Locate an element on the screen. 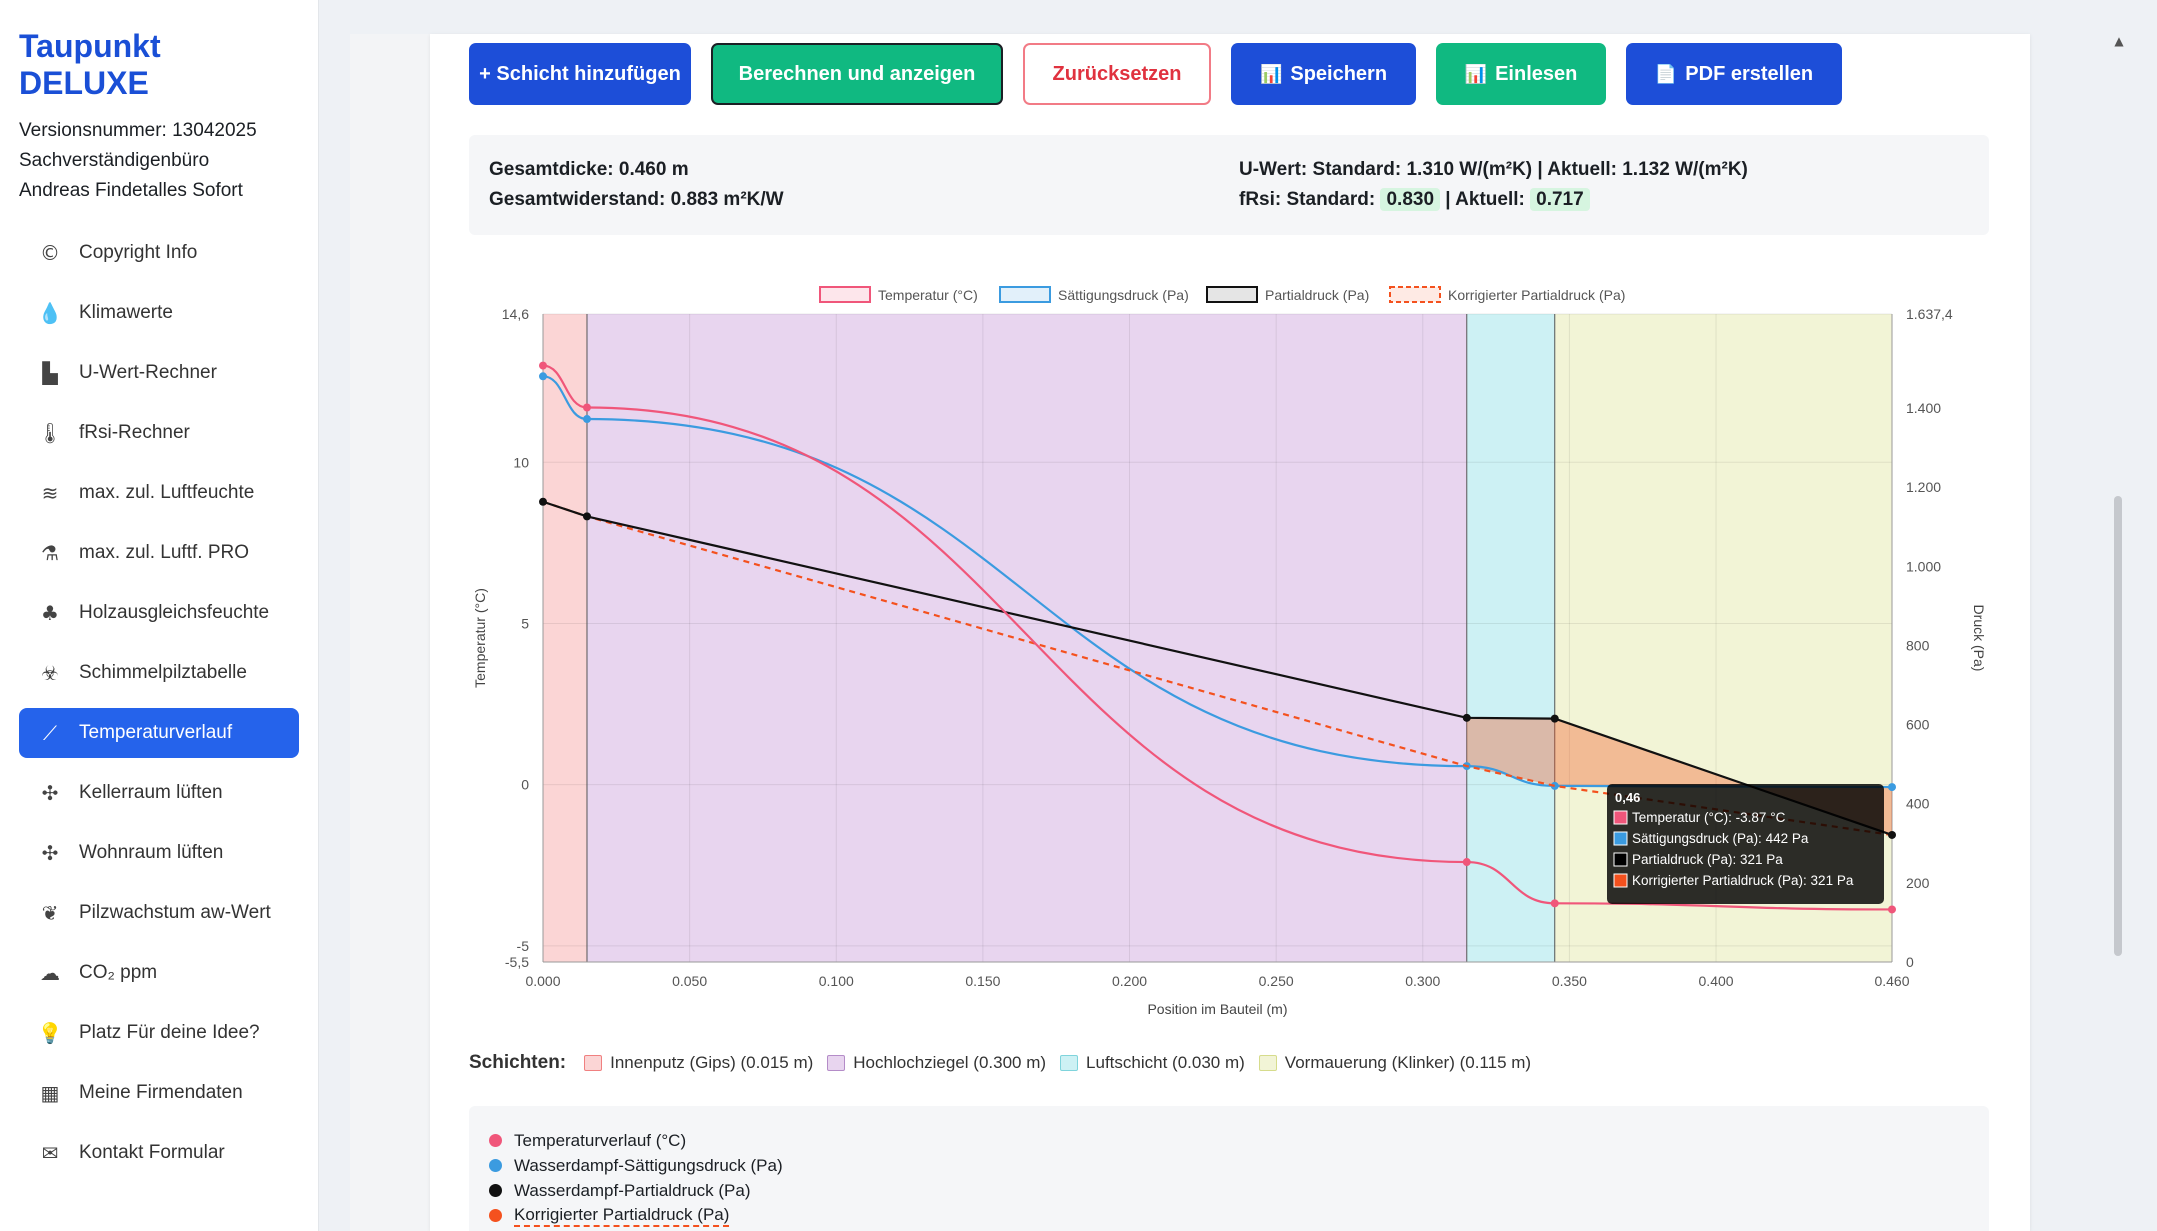 Image resolution: width=2157 pixels, height=1231 pixels. sidebar-item-platz-für-deine-idee: 💡 Platz Für deine Idee? is located at coordinates (159, 1033).